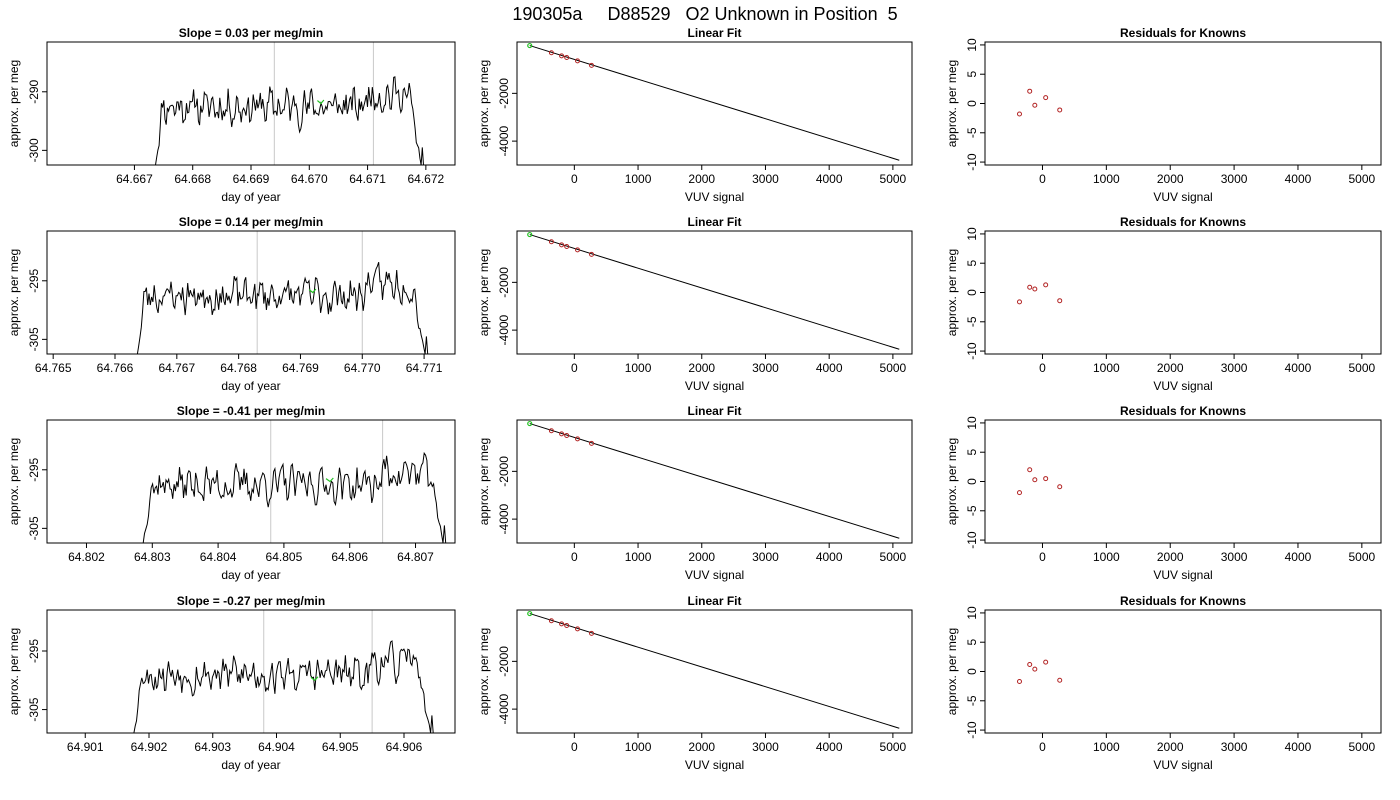 Image resolution: width=1400 pixels, height=800 pixels. Describe the element at coordinates (149, 747) in the screenshot. I see `x-tick-label: 64.902` at that location.